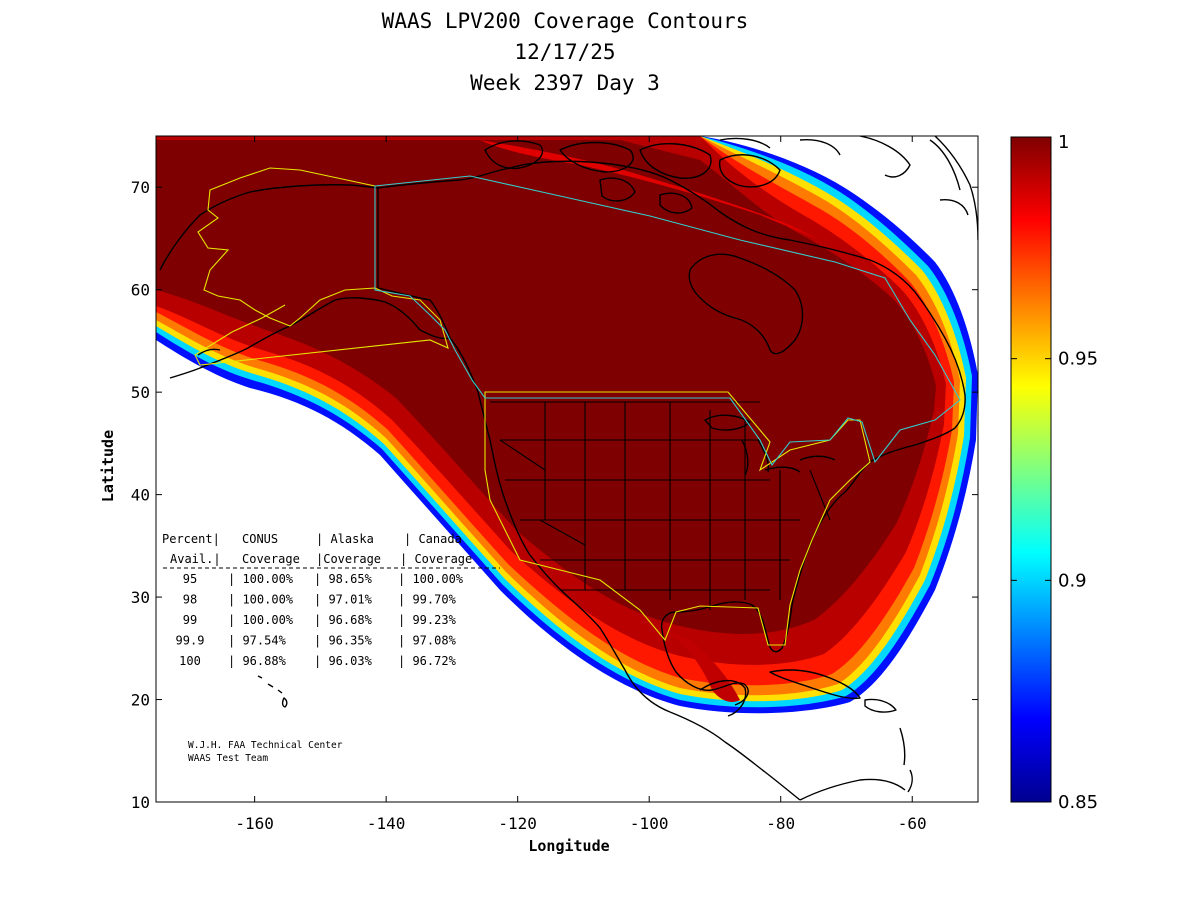 This screenshot has height=900, width=1200. I want to click on boundary-us, so click(677, 518).